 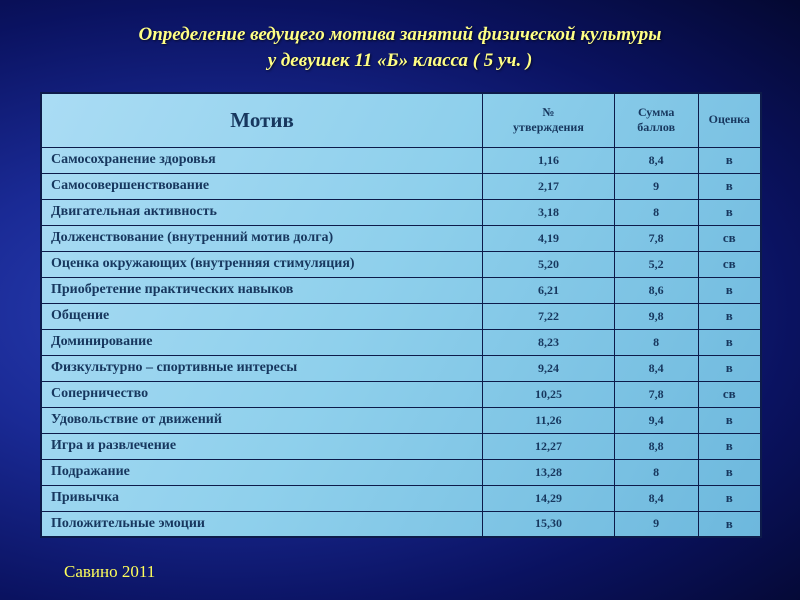 What do you see at coordinates (656, 264) in the screenshot?
I see `score-sum-cell: 5,2` at bounding box center [656, 264].